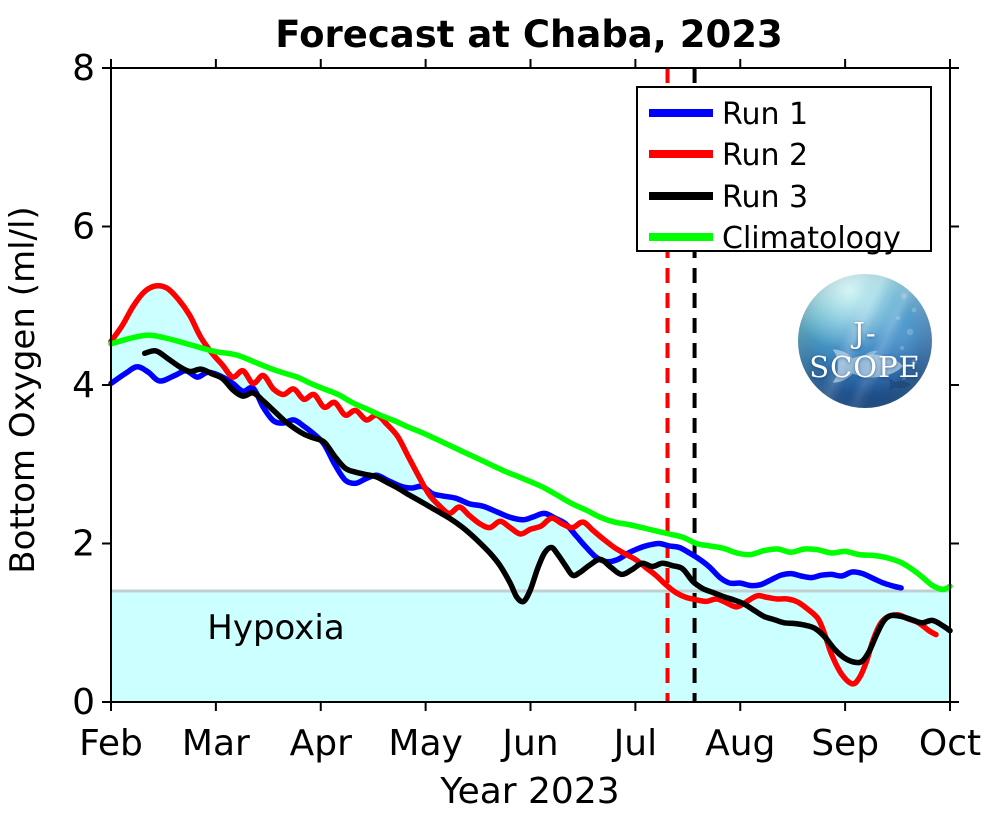  What do you see at coordinates (740, 743) in the screenshot?
I see `x-tick-label: Aug` at bounding box center [740, 743].